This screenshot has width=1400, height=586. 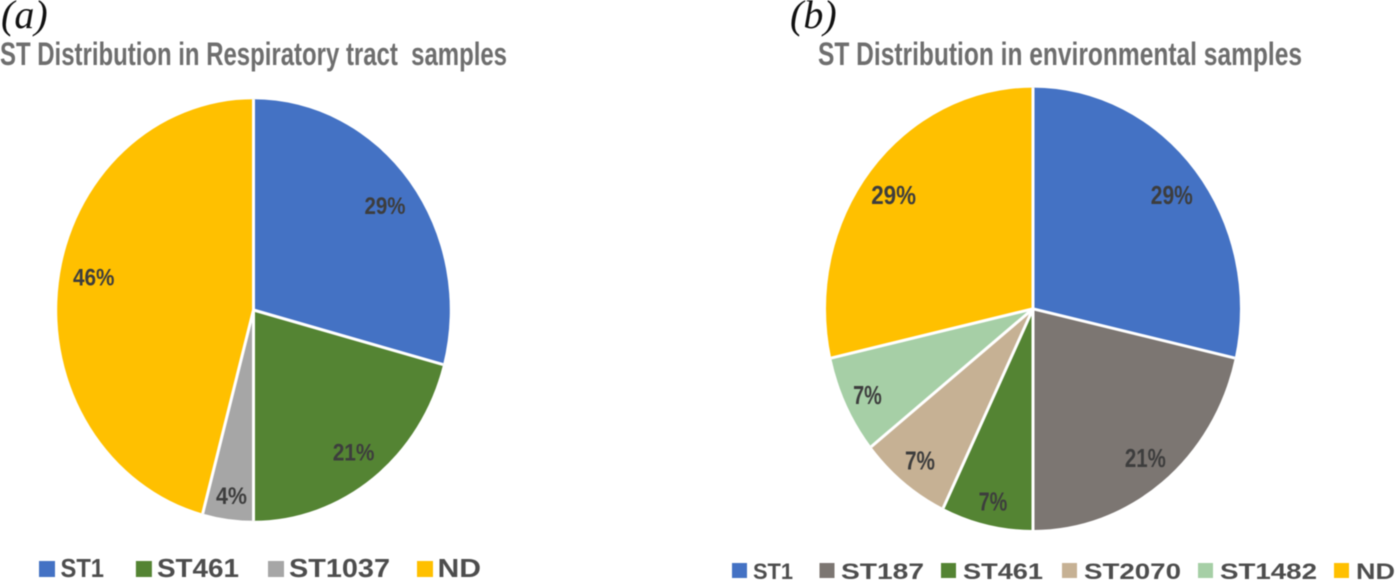 What do you see at coordinates (1268, 571) in the screenshot?
I see `svg-text: ST1482` at bounding box center [1268, 571].